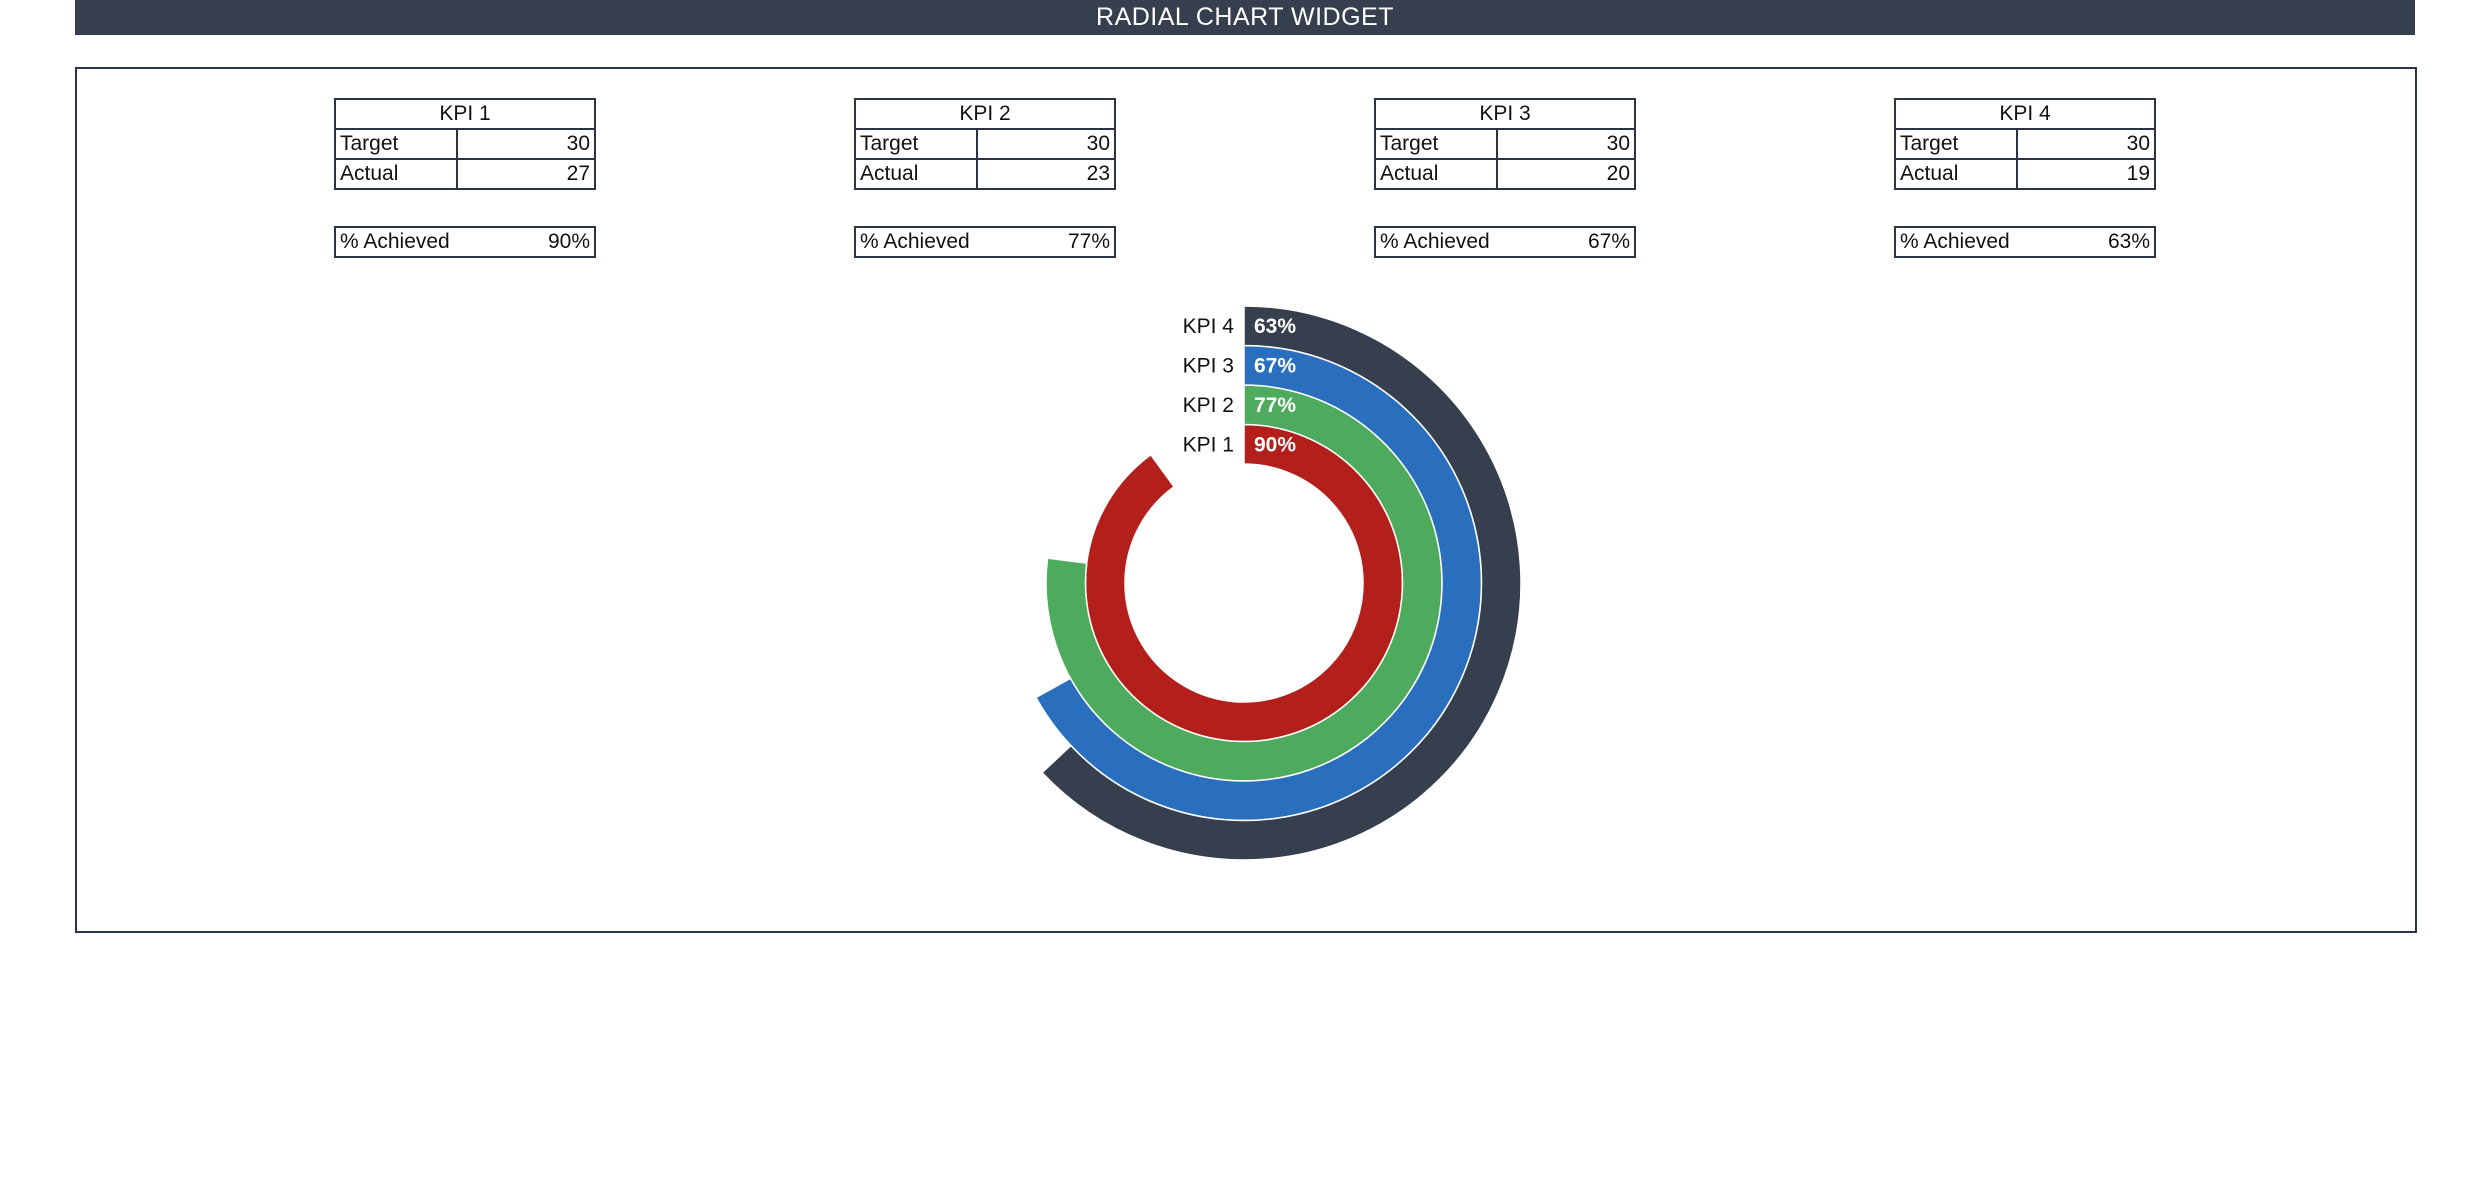  Describe the element at coordinates (985, 114) in the screenshot. I see `kpi-name: KPI 2` at that location.